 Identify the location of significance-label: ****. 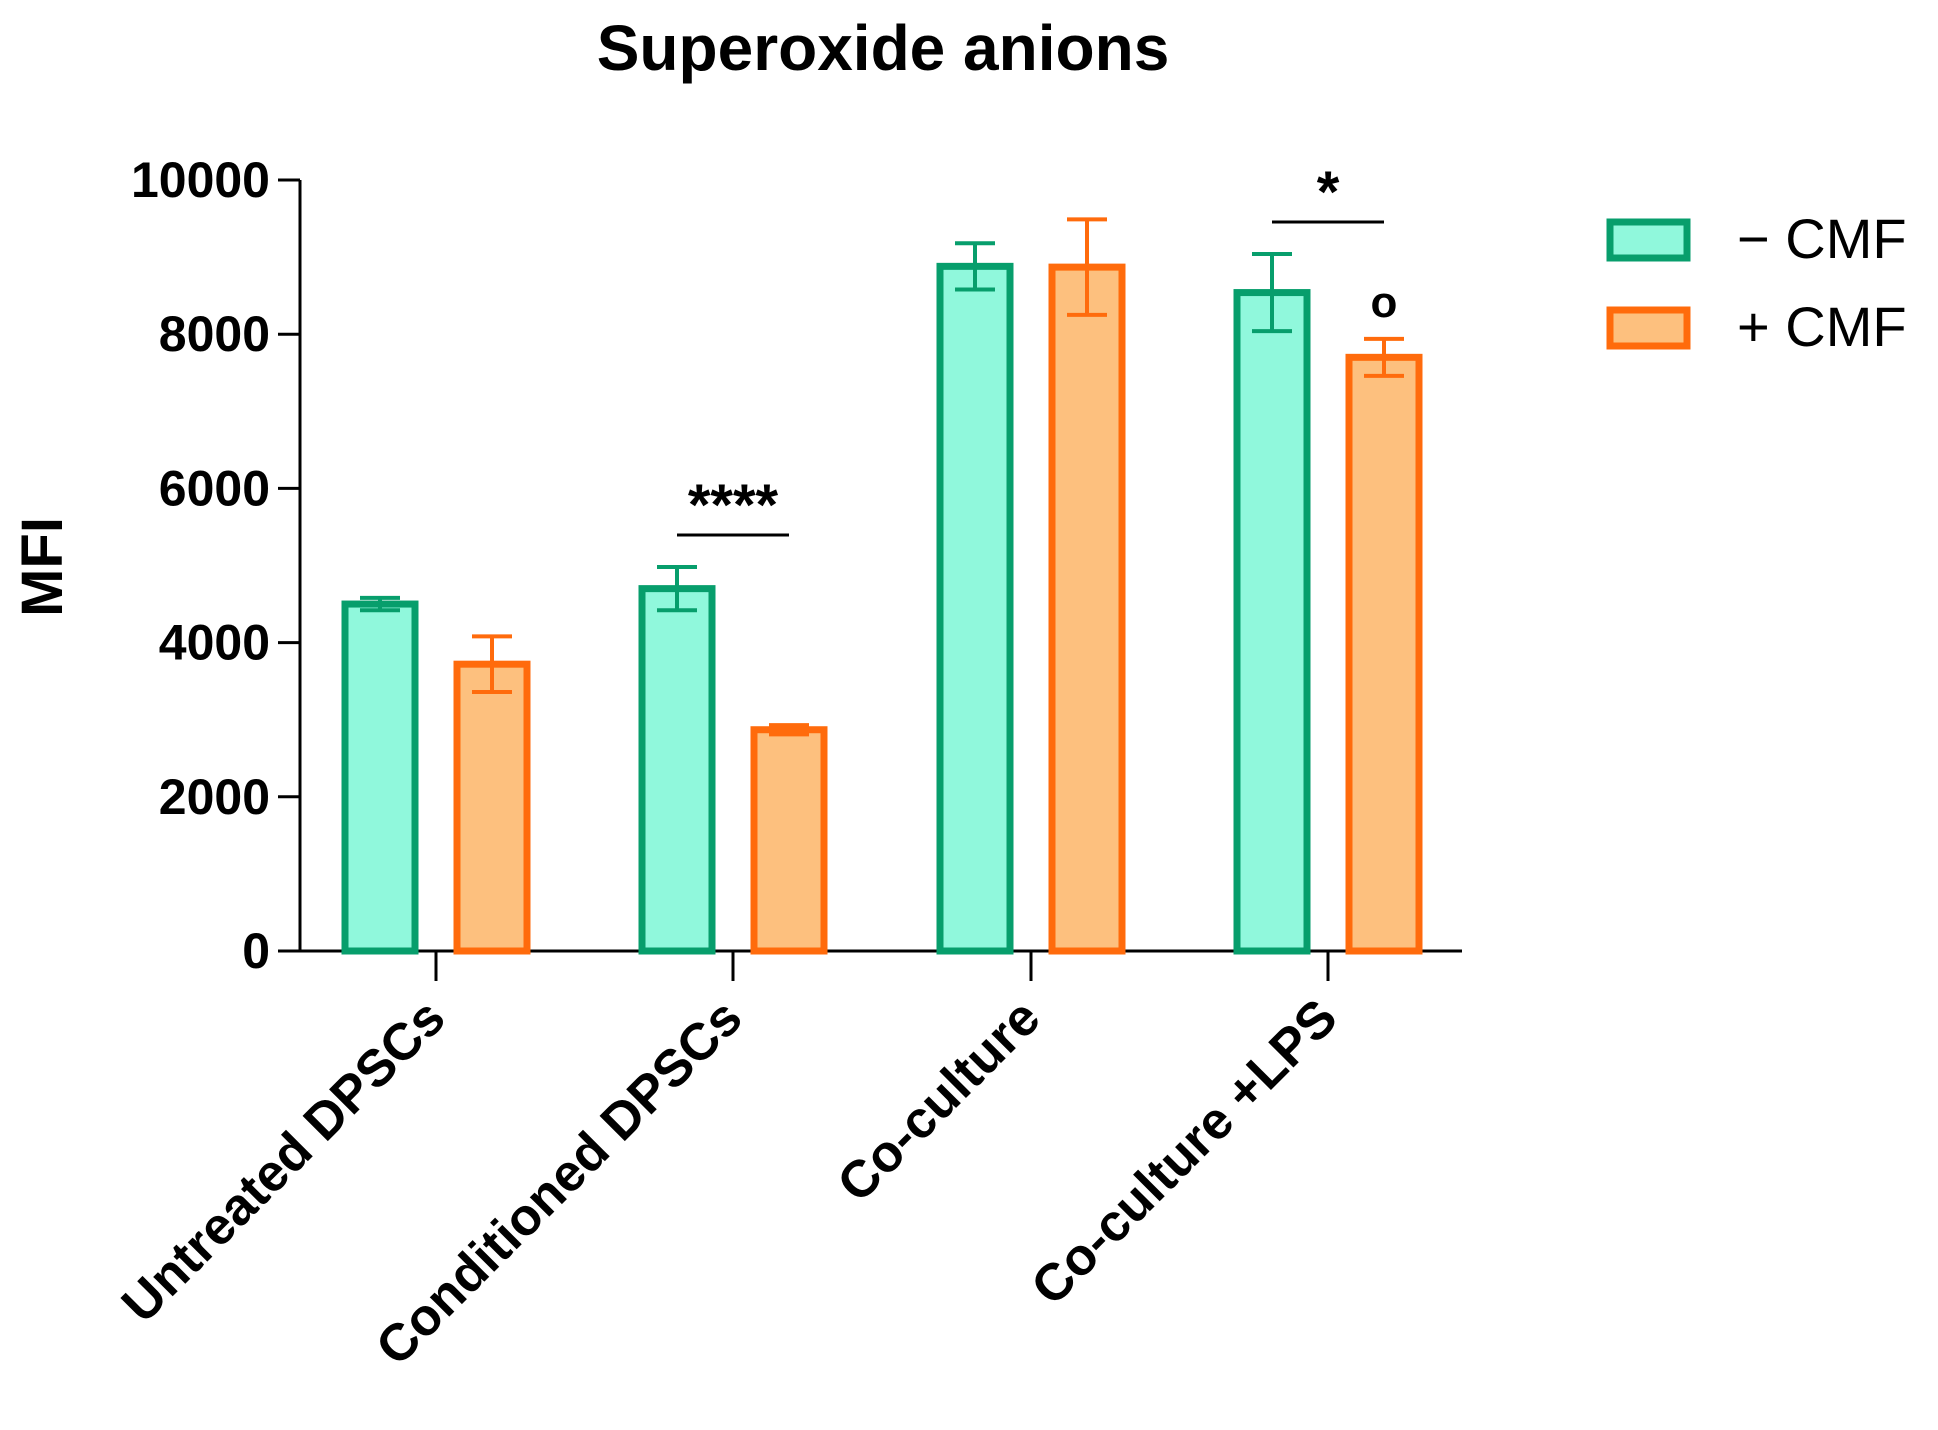
(733, 505).